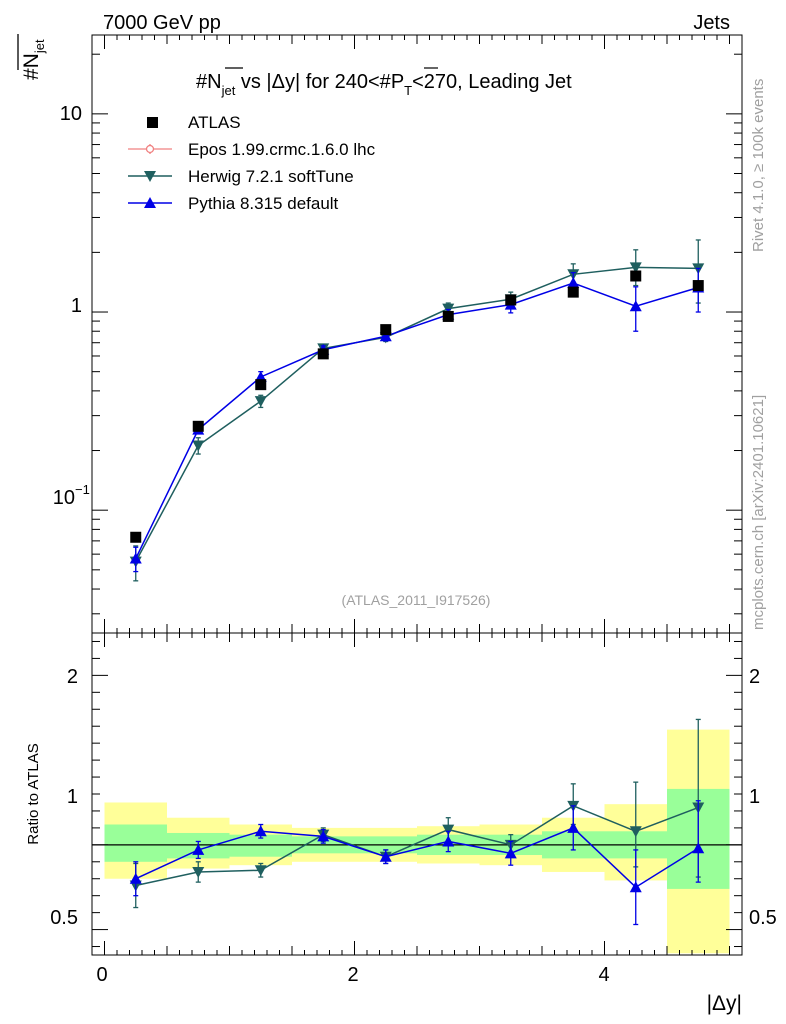  I want to click on x-axis-label: |Δy|, so click(724, 1003).